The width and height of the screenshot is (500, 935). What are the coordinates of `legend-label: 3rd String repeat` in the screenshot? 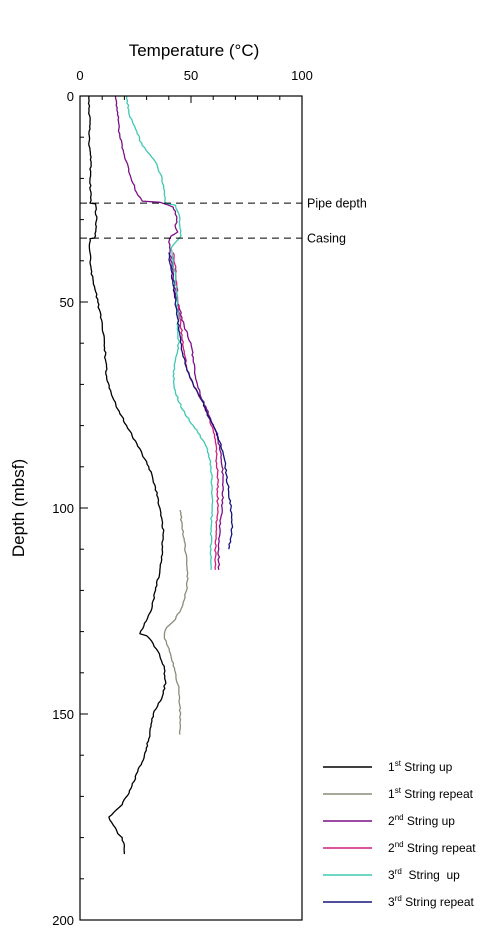 It's located at (431, 901).